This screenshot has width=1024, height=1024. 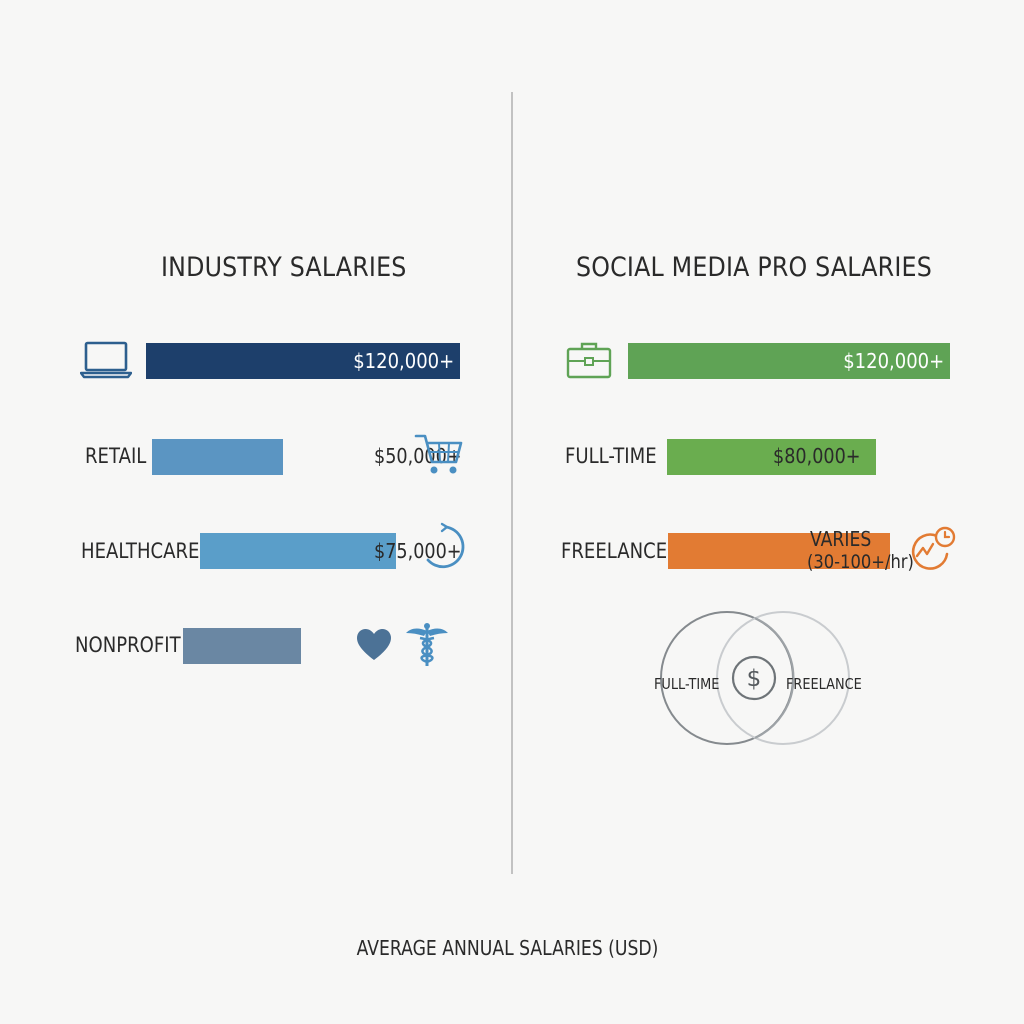 What do you see at coordinates (789, 361) in the screenshot?
I see `social-bar-top: $120,000+` at bounding box center [789, 361].